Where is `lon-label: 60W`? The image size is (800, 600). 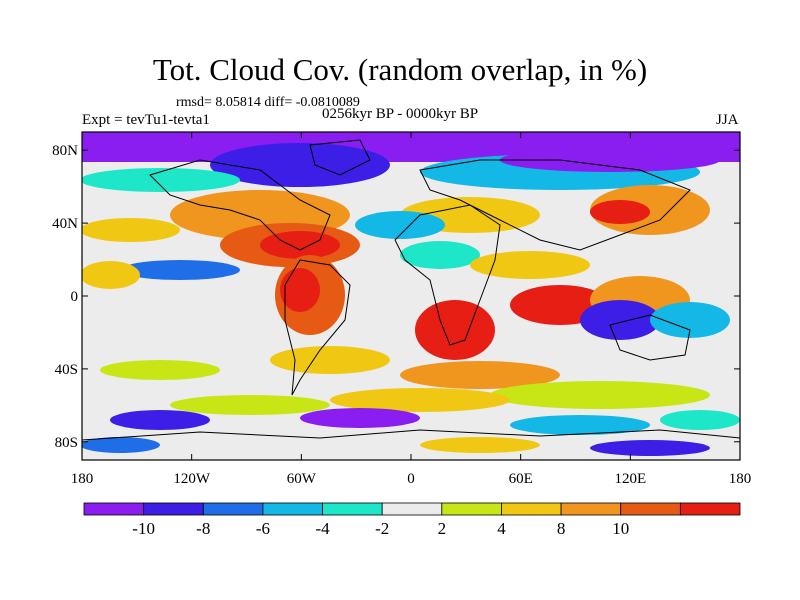
lon-label: 60W is located at coordinates (302, 479).